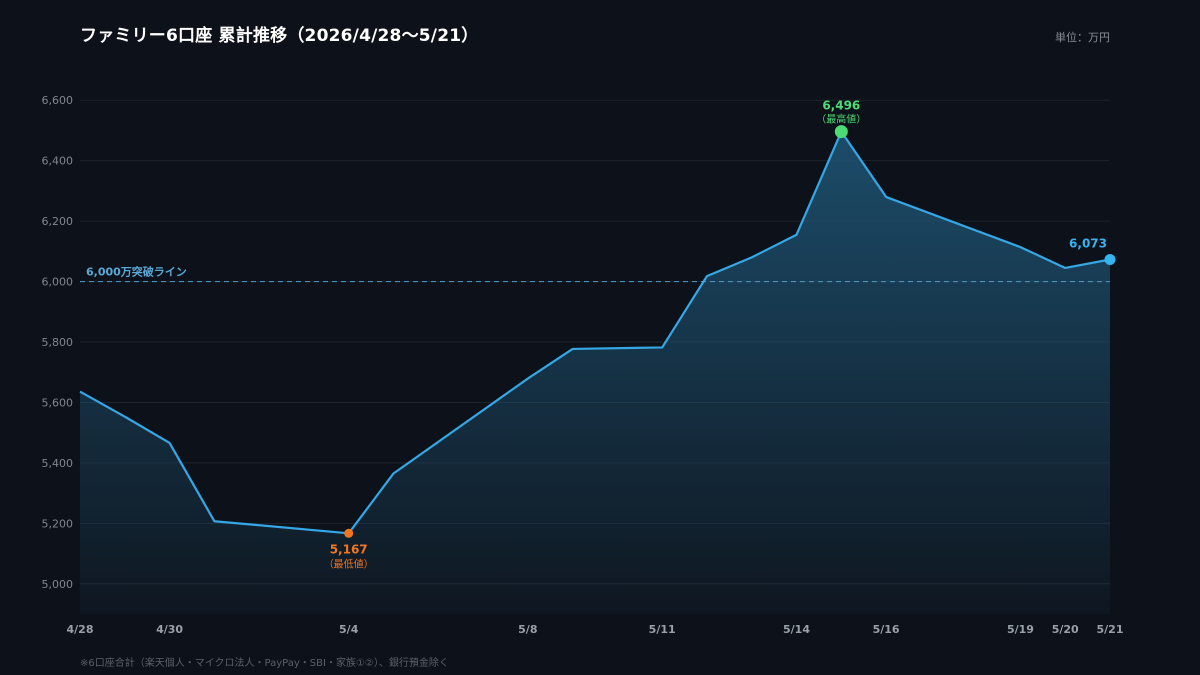  Describe the element at coordinates (595, 274) in the screenshot. I see `reference-line-layer: 6,000万突破ライン` at that location.